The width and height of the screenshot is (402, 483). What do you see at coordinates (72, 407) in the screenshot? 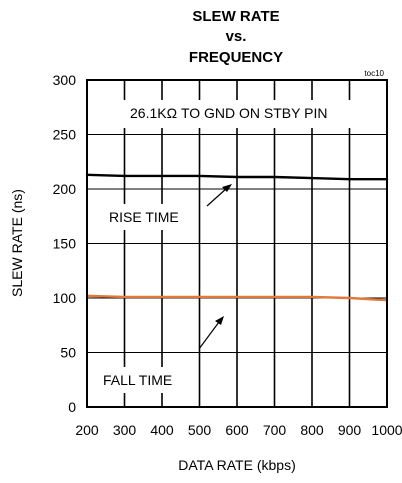
I see `y-tick-label: 0` at bounding box center [72, 407].